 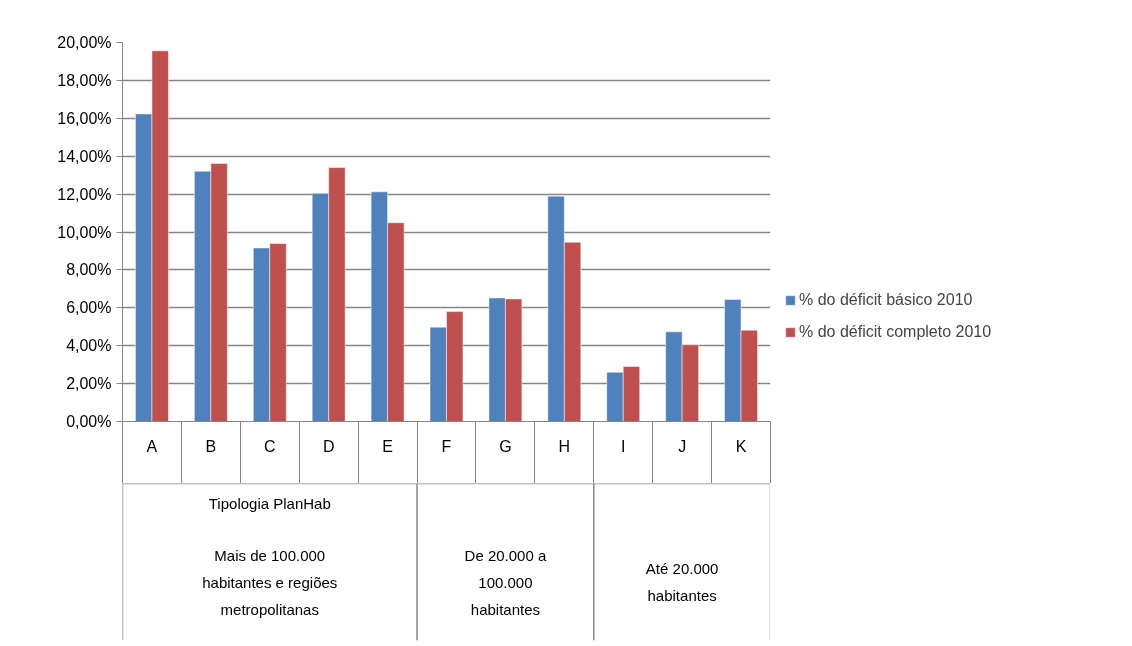 What do you see at coordinates (270, 582) in the screenshot?
I see `text: Mais de 100.000 habitantes e regiões metropolitanas` at bounding box center [270, 582].